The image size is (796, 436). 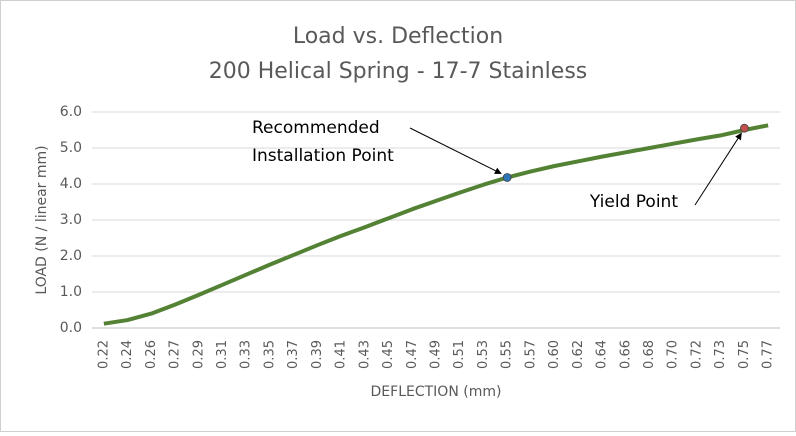 What do you see at coordinates (71, 220) in the screenshot?
I see `y-tick-label: 3.0` at bounding box center [71, 220].